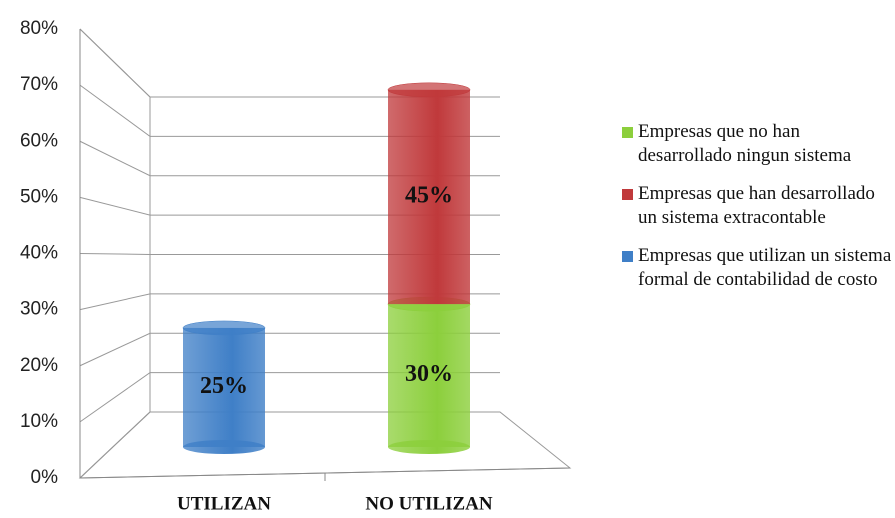 The width and height of the screenshot is (895, 518). What do you see at coordinates (224, 503) in the screenshot?
I see `x-tick-label: UTILIZAN` at bounding box center [224, 503].